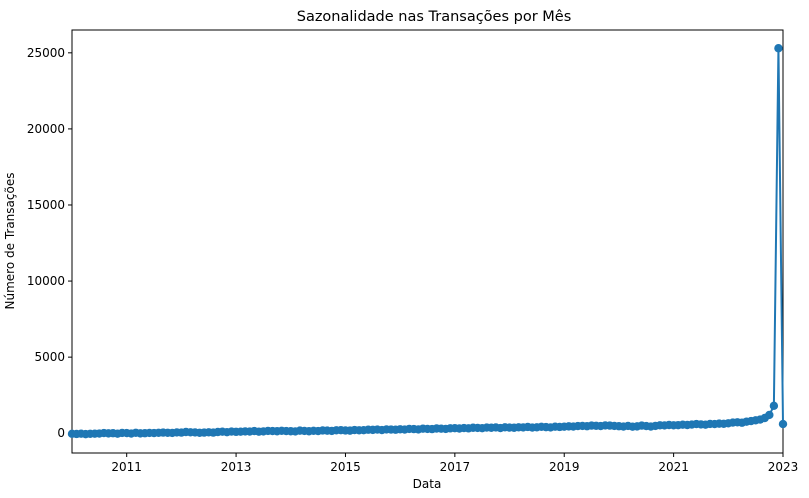 The height and width of the screenshot is (498, 809). I want to click on y-tick-label: 5000, so click(49, 357).